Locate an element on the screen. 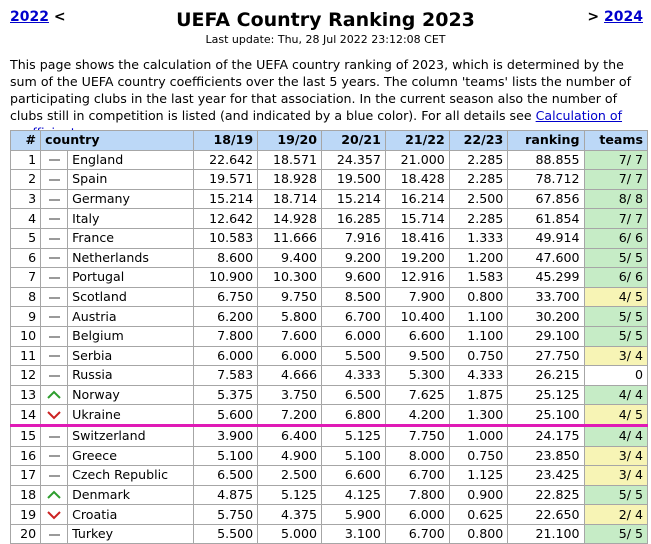 This screenshot has height=544, width=651. ranking-cell: 24.175 is located at coordinates (546, 435).